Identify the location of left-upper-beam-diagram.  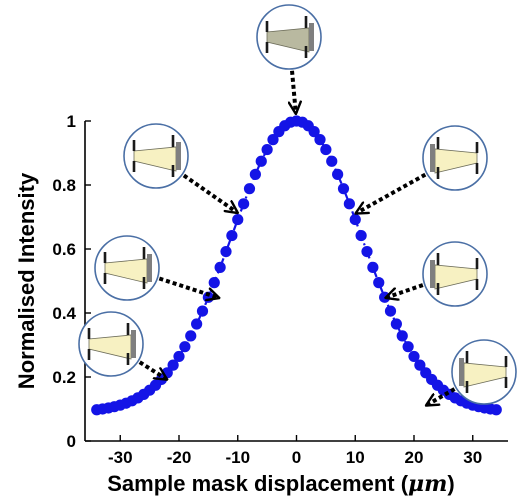
(180, 167).